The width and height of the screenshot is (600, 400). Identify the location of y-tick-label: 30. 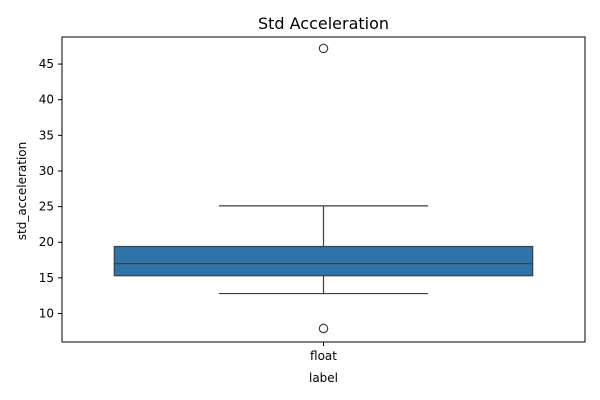
(46, 171).